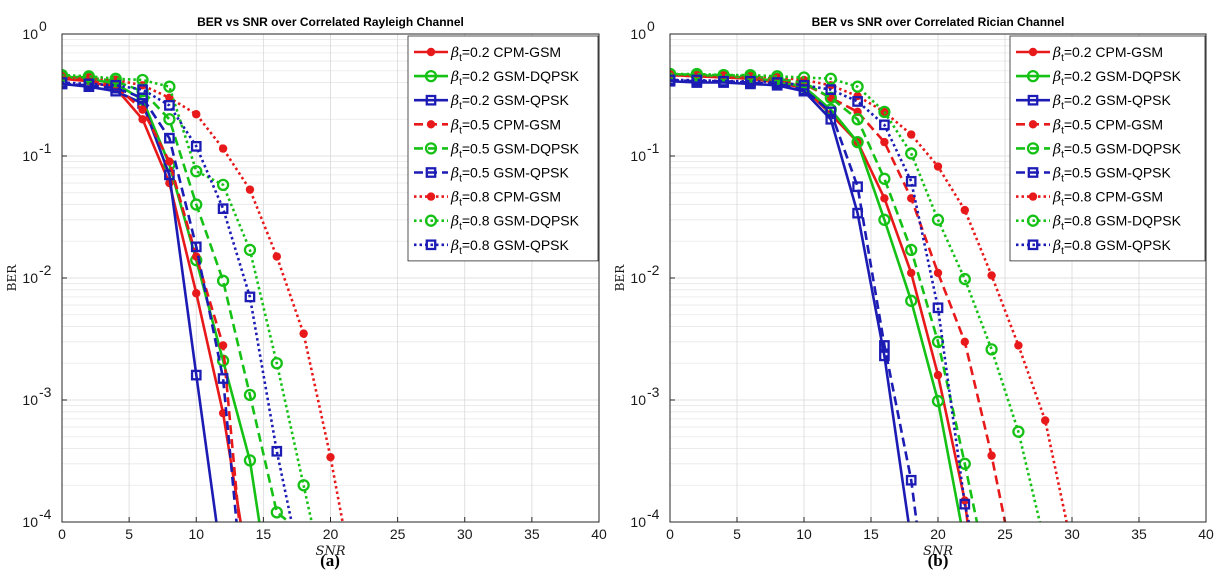  I want to click on legend-label: βt=0.2 CPM-GSM, so click(1107, 54).